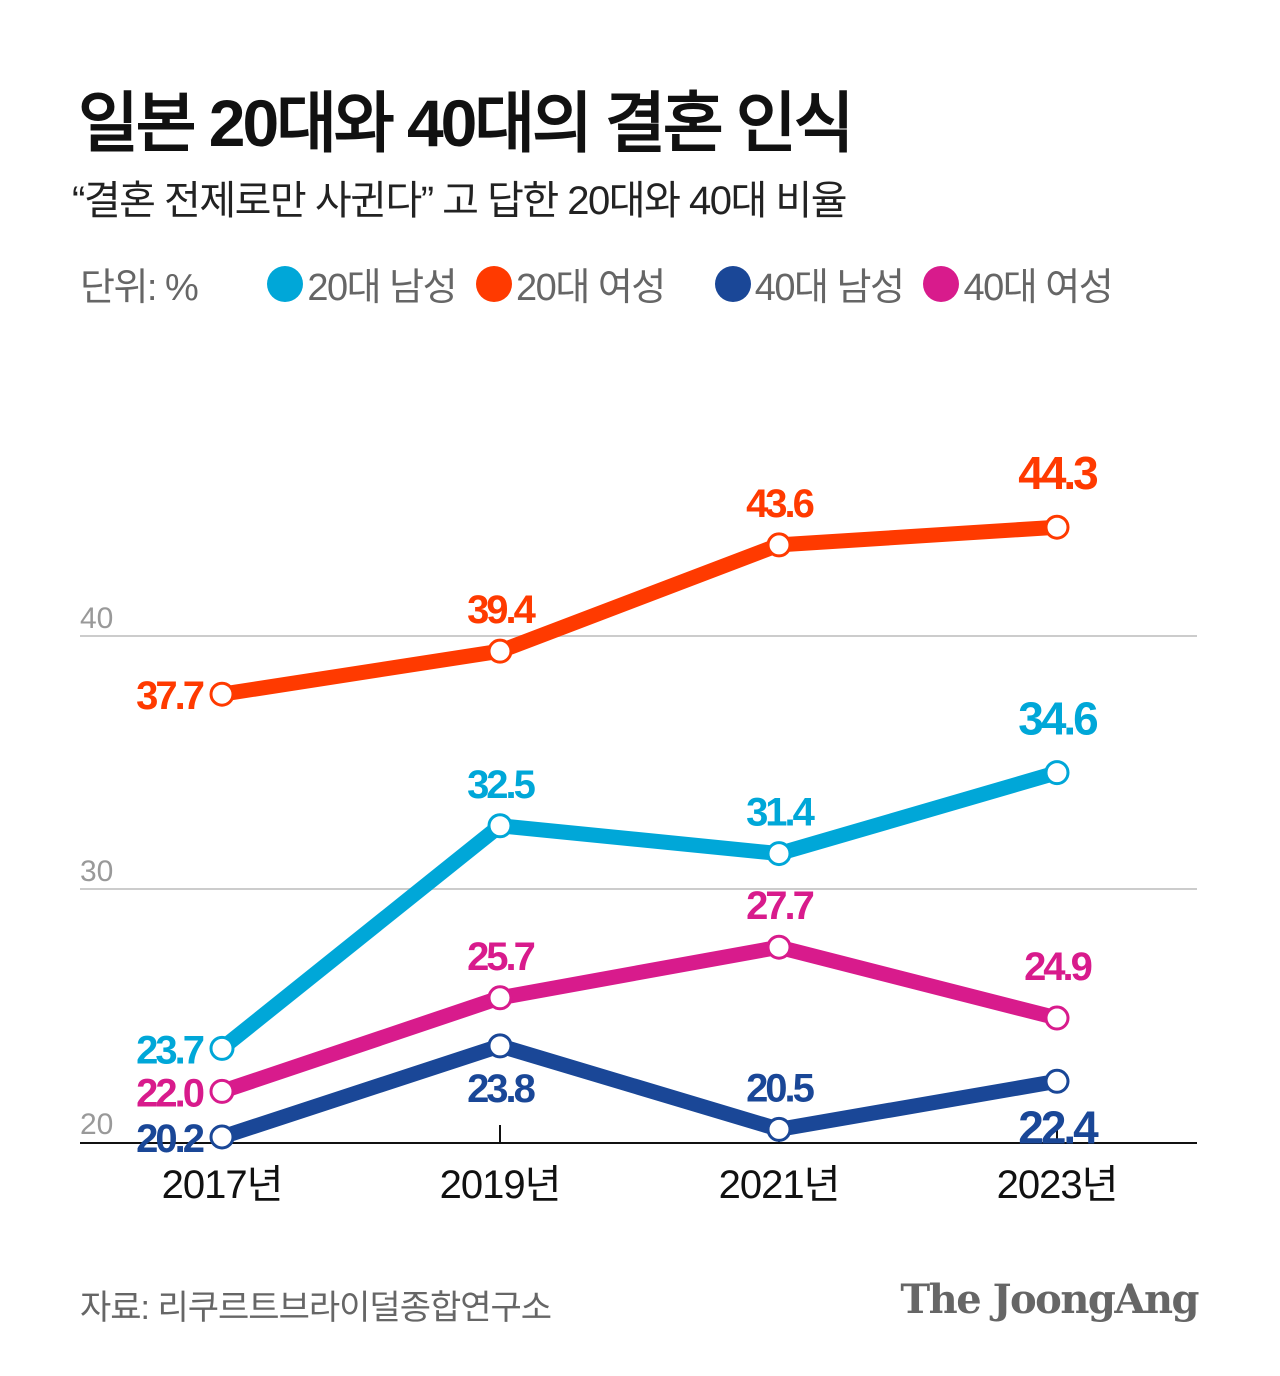 This screenshot has width=1280, height=1376. Describe the element at coordinates (591, 288) in the screenshot. I see `legend-label: 20대 여성` at that location.